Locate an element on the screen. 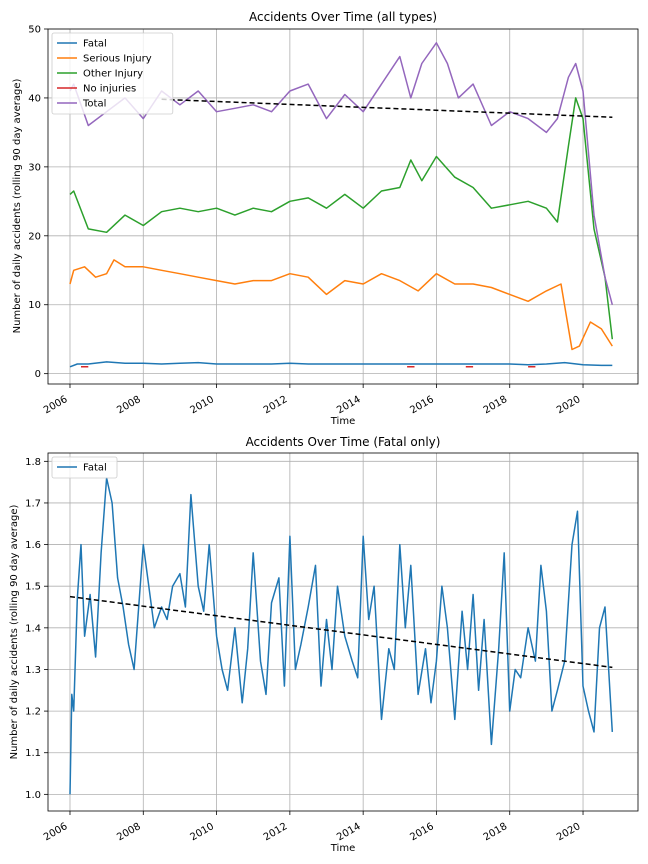 The width and height of the screenshot is (648, 864). chart-title: Accidents Over Time (all types) is located at coordinates (343, 17).